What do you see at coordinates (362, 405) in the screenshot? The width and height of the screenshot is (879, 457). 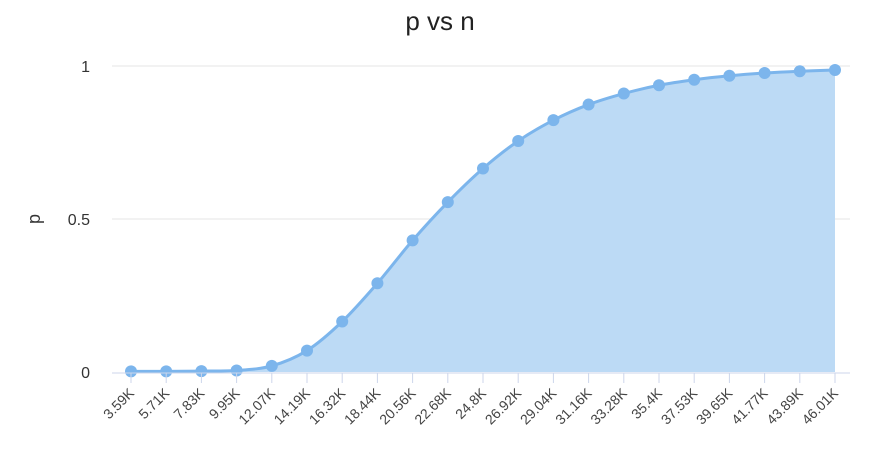 I see `x-tick-label-7: 18.44K` at bounding box center [362, 405].